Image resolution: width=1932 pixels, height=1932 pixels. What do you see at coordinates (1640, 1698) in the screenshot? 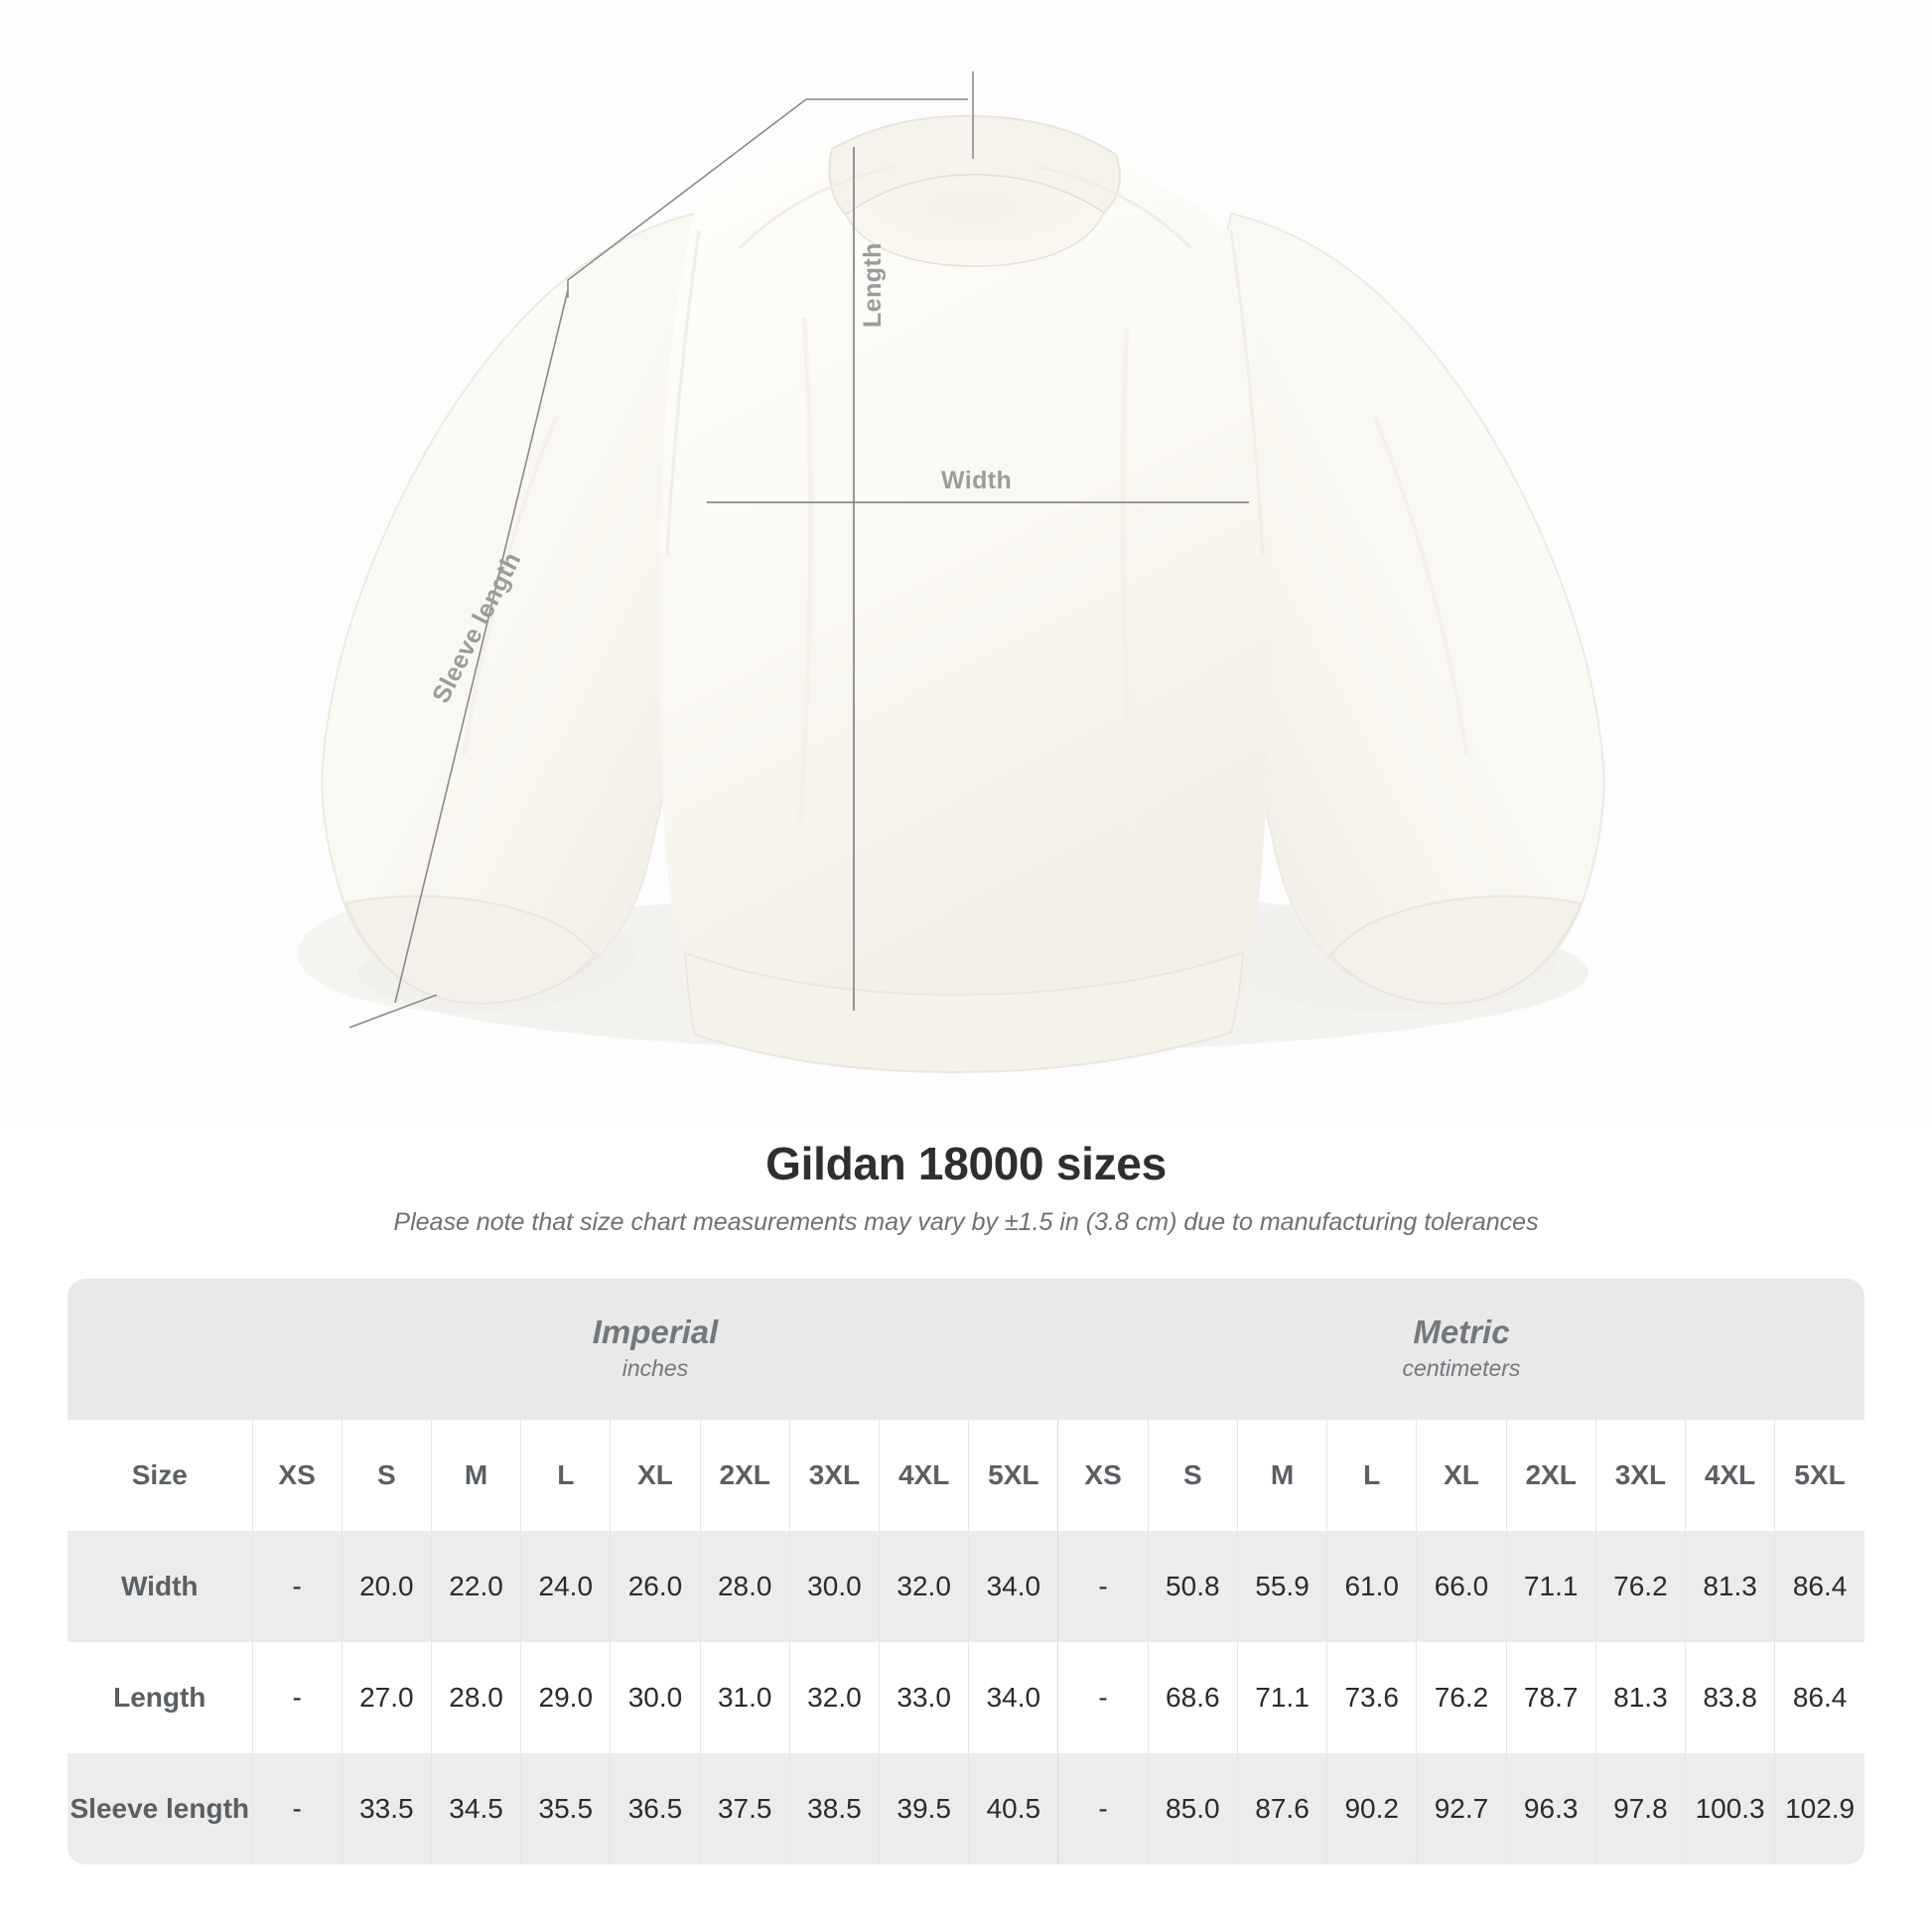
I see `cell-length-met-3xl: 81.3` at bounding box center [1640, 1698].